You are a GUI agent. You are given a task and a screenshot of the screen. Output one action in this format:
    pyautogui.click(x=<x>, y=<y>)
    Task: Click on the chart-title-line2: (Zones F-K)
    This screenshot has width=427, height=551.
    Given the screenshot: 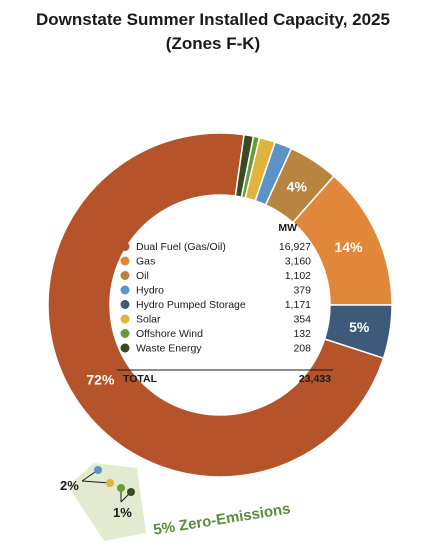 What is the action you would take?
    pyautogui.click(x=213, y=43)
    